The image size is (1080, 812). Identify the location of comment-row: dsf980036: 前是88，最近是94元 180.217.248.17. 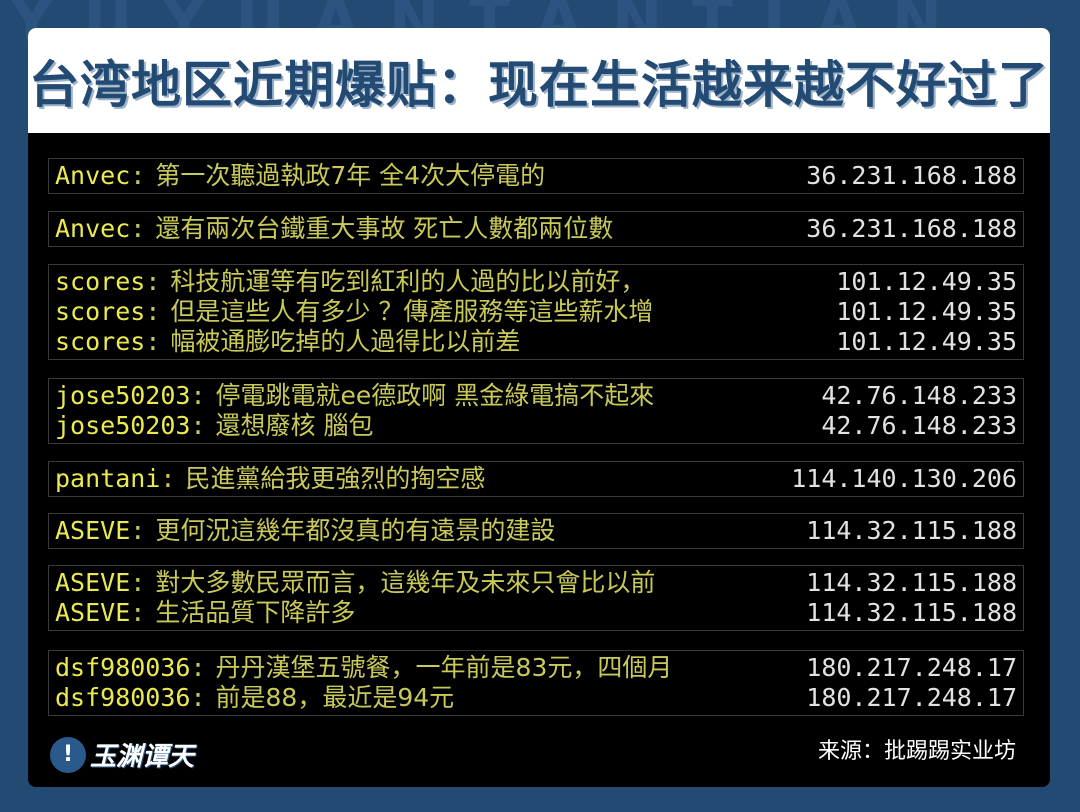
(536, 698).